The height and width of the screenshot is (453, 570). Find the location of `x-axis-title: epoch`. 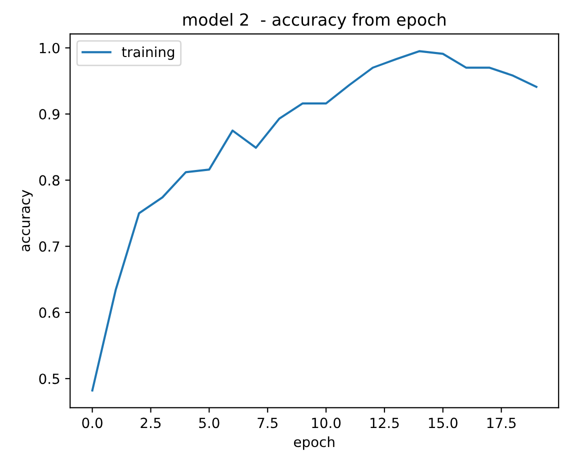

x-axis-title: epoch is located at coordinates (314, 443).